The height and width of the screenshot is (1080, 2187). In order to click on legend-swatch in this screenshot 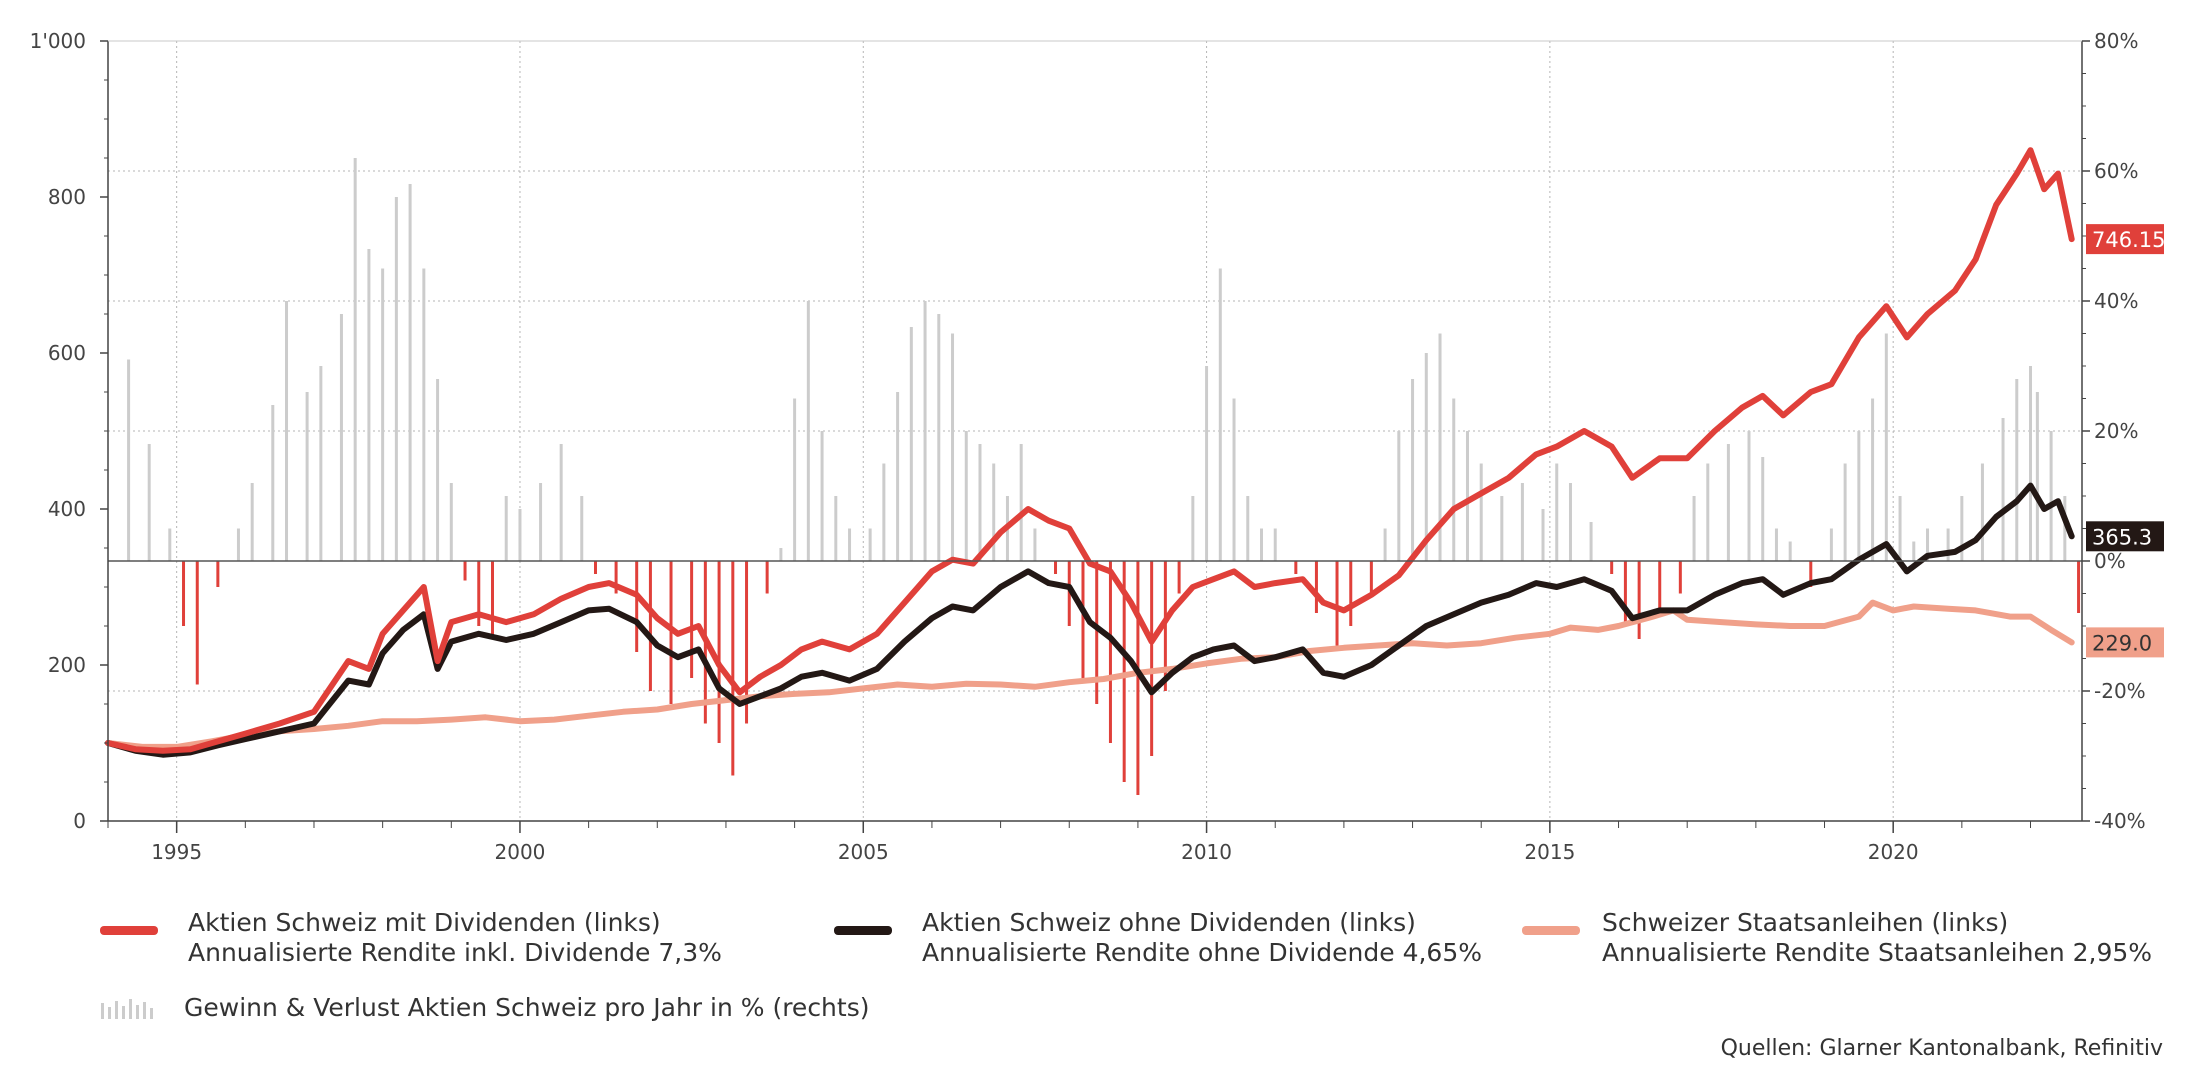, I will do `click(863, 930)`.